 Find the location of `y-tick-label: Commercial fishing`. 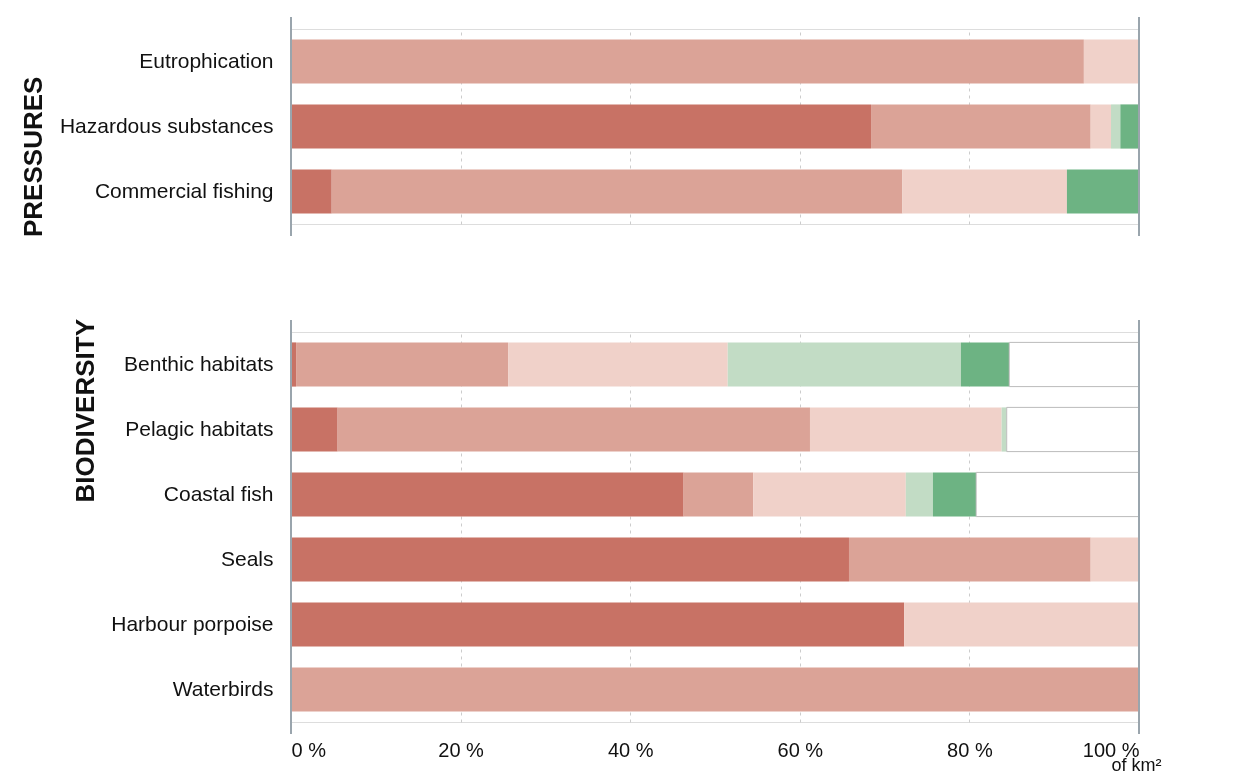

y-tick-label: Commercial fishing is located at coordinates (184, 190).